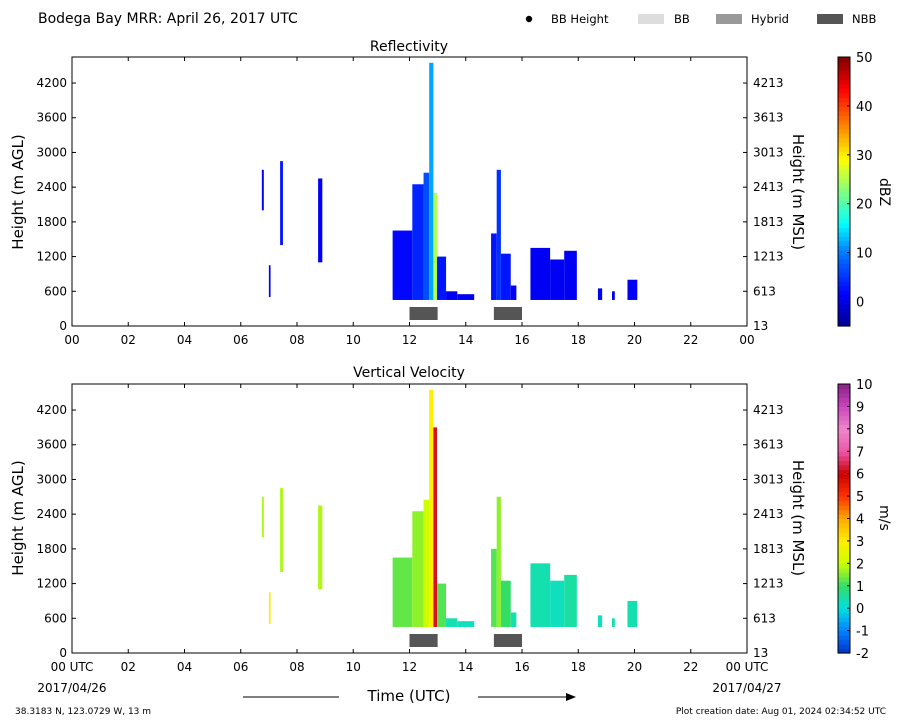 The height and width of the screenshot is (725, 900). Describe the element at coordinates (860, 520) in the screenshot. I see `vertical-velocity-colorbar-tick-label: 4` at that location.